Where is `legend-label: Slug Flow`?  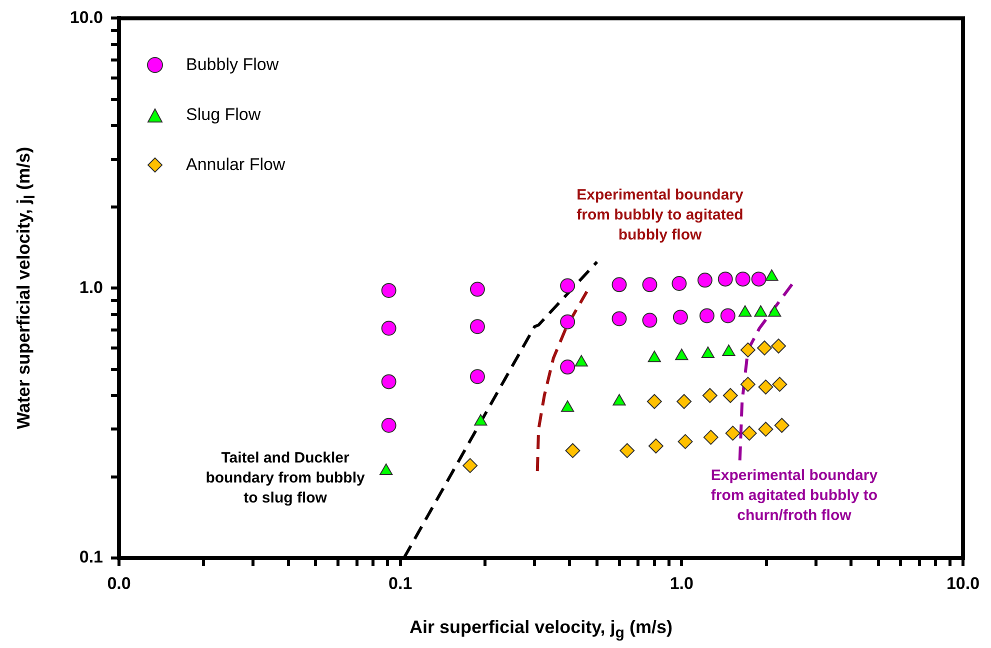
legend-label: Slug Flow is located at coordinates (223, 115).